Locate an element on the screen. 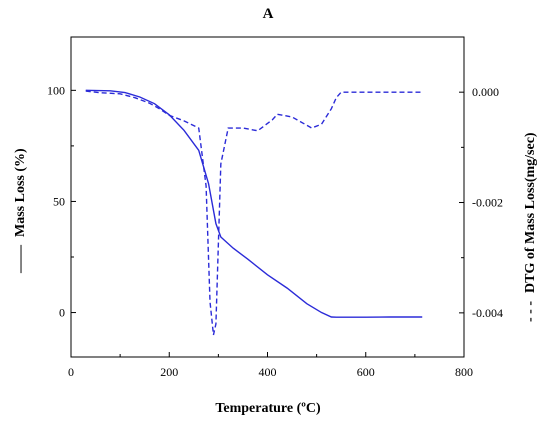  x-tick-label: 400 is located at coordinates (268, 372).